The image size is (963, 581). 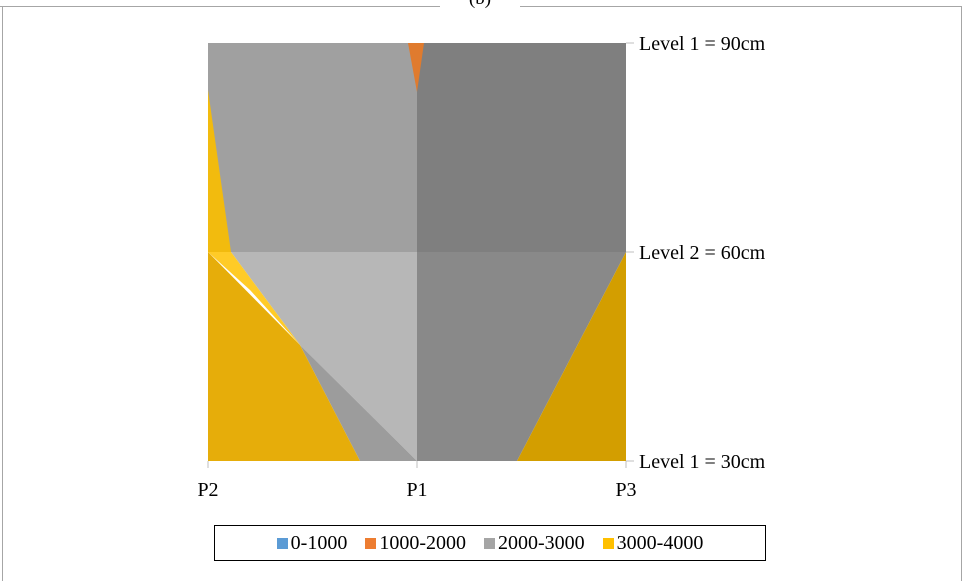 I want to click on frame-right-border, so click(x=961, y=293).